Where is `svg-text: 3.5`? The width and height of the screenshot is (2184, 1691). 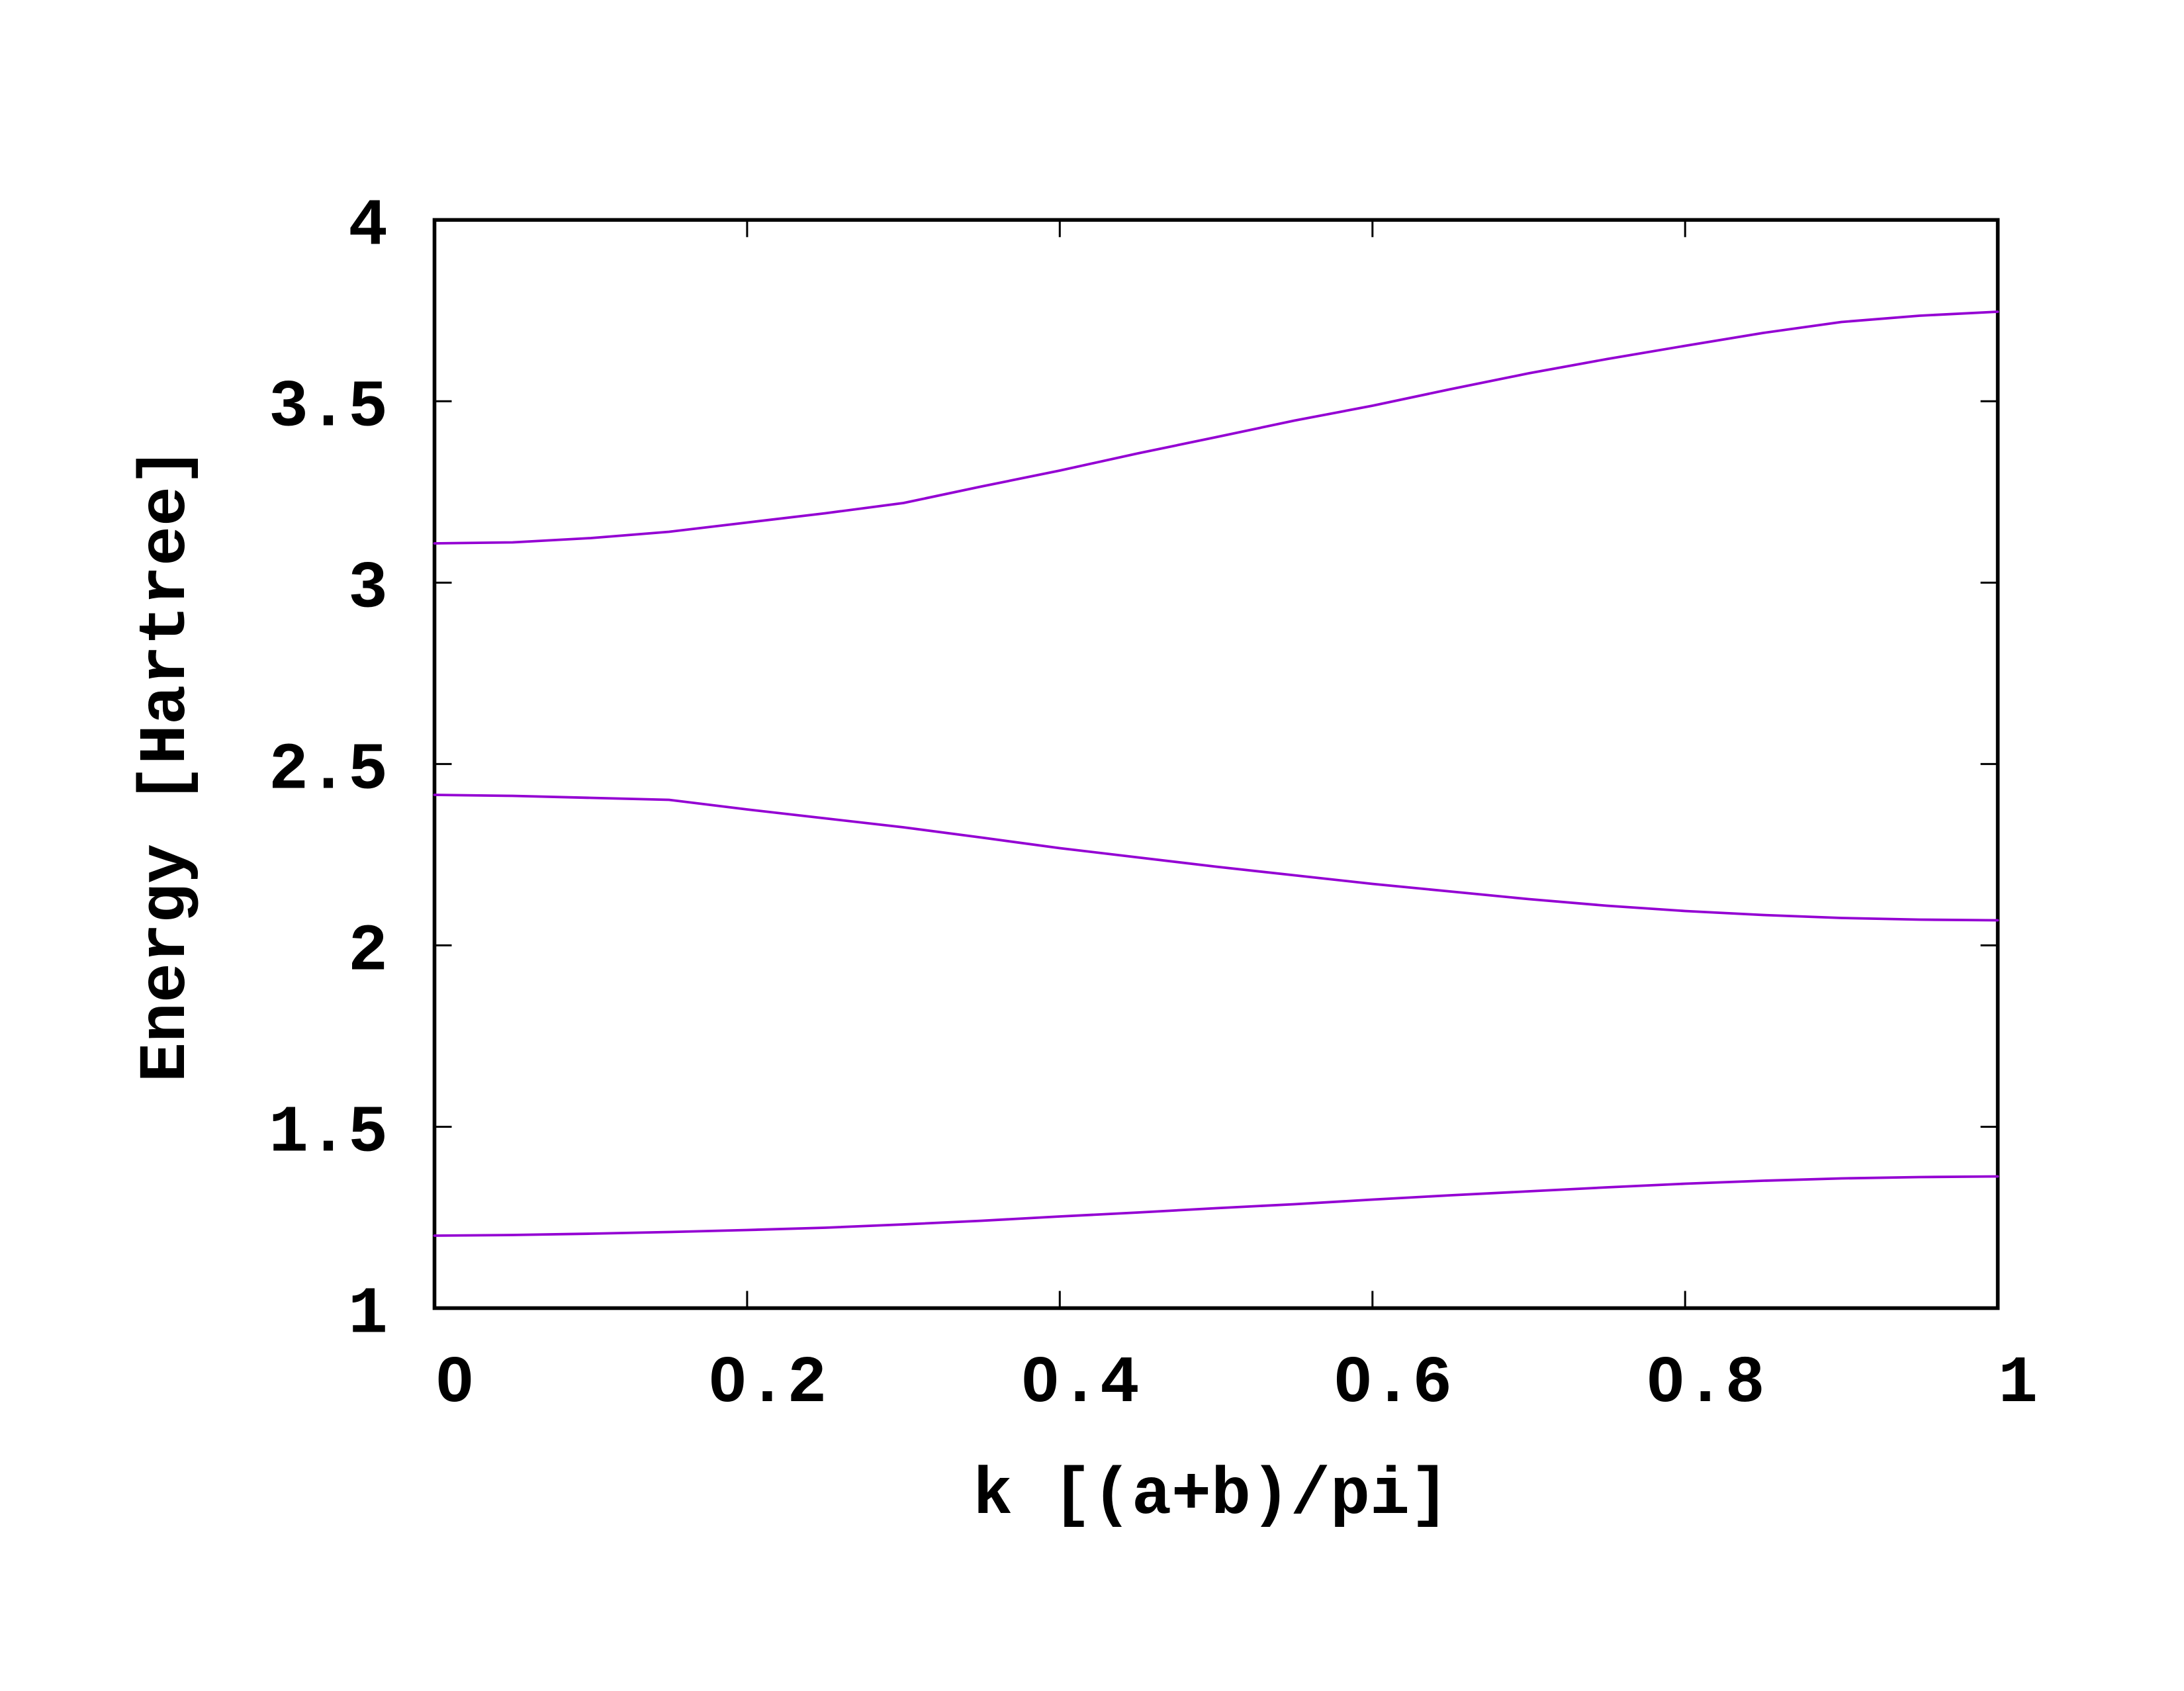 svg-text: 3.5 is located at coordinates (328, 408).